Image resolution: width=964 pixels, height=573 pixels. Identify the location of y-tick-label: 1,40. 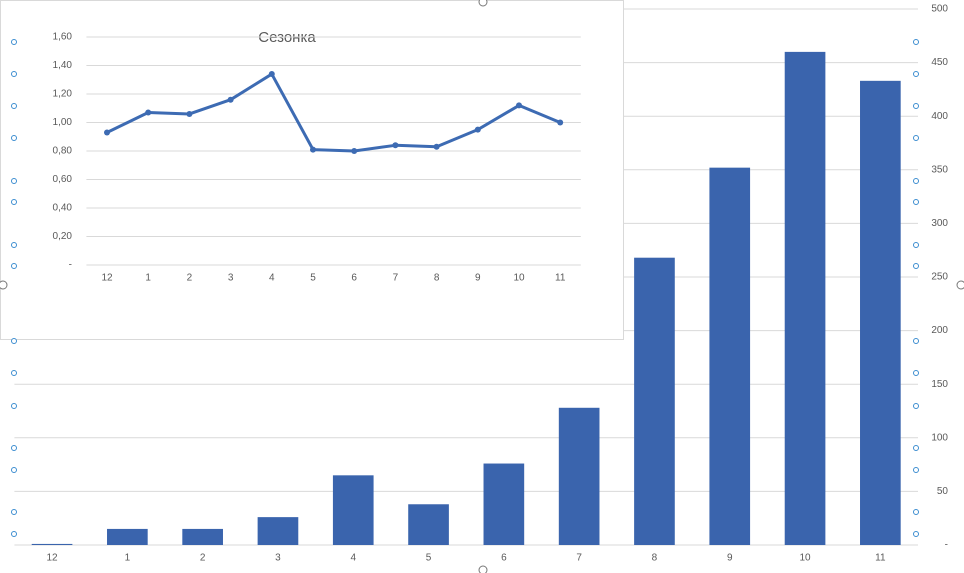
(63, 65).